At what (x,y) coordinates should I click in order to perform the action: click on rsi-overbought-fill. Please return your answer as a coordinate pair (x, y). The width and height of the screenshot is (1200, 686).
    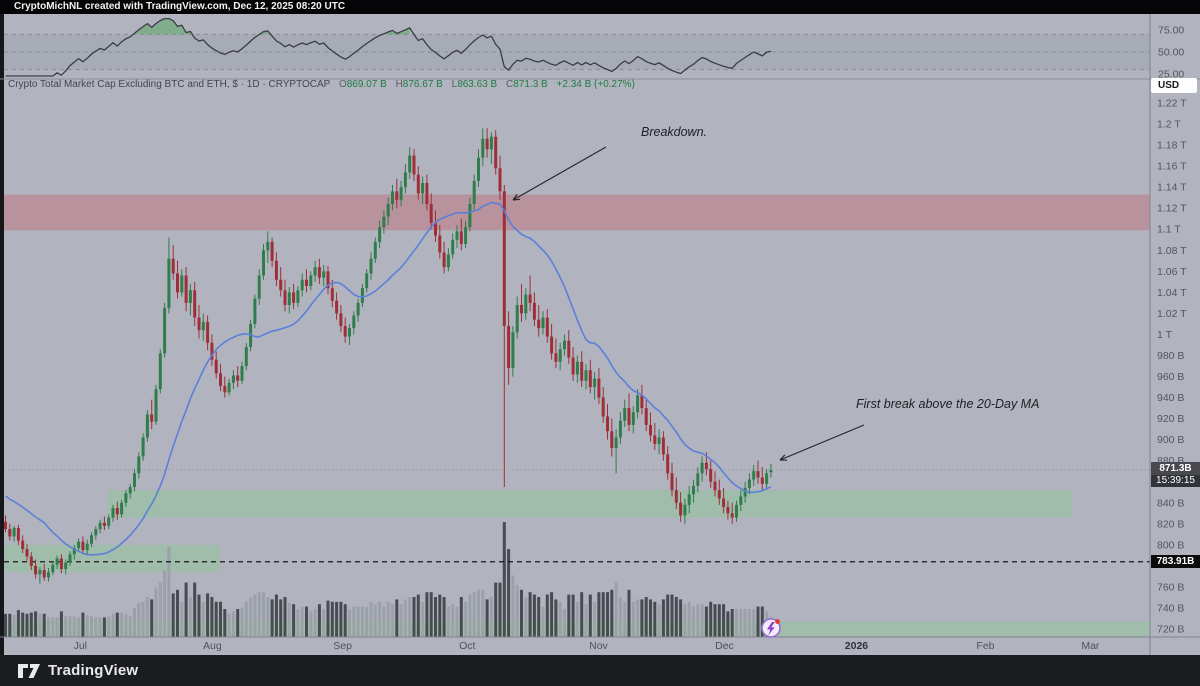
    Looking at the image, I should click on (162, 26).